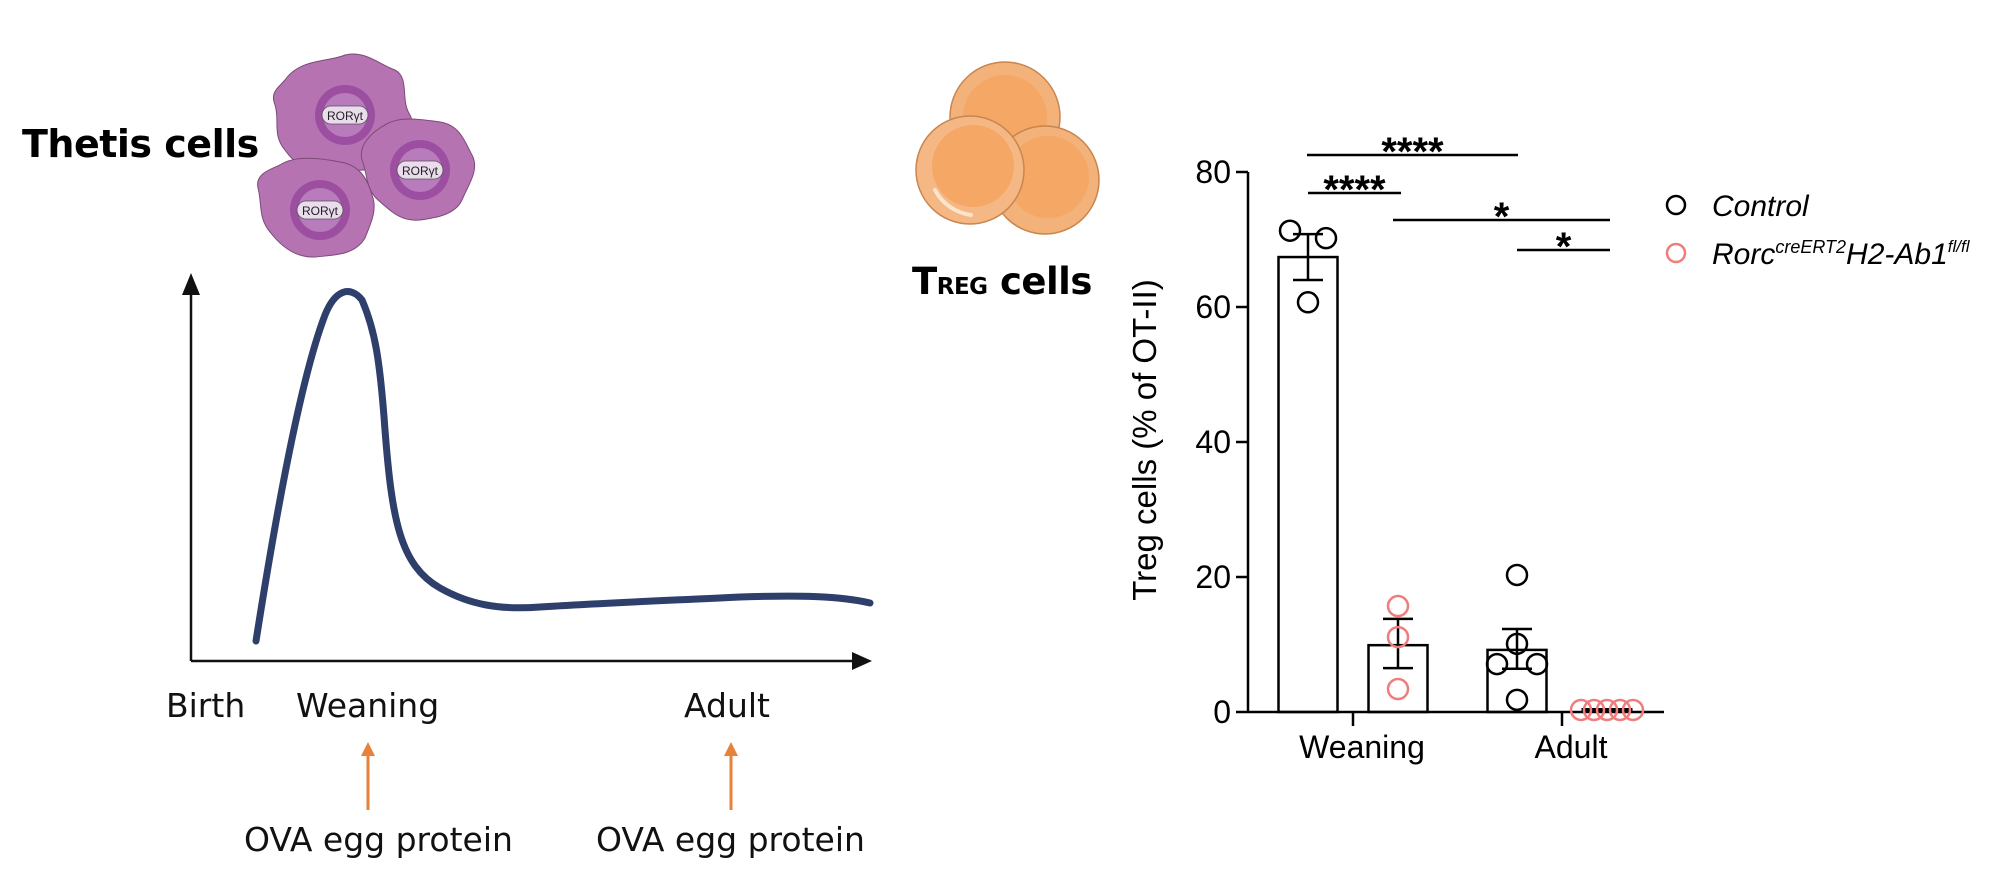 The width and height of the screenshot is (2000, 889). Describe the element at coordinates (1213, 307) in the screenshot. I see `y-tick-label: 60` at that location.